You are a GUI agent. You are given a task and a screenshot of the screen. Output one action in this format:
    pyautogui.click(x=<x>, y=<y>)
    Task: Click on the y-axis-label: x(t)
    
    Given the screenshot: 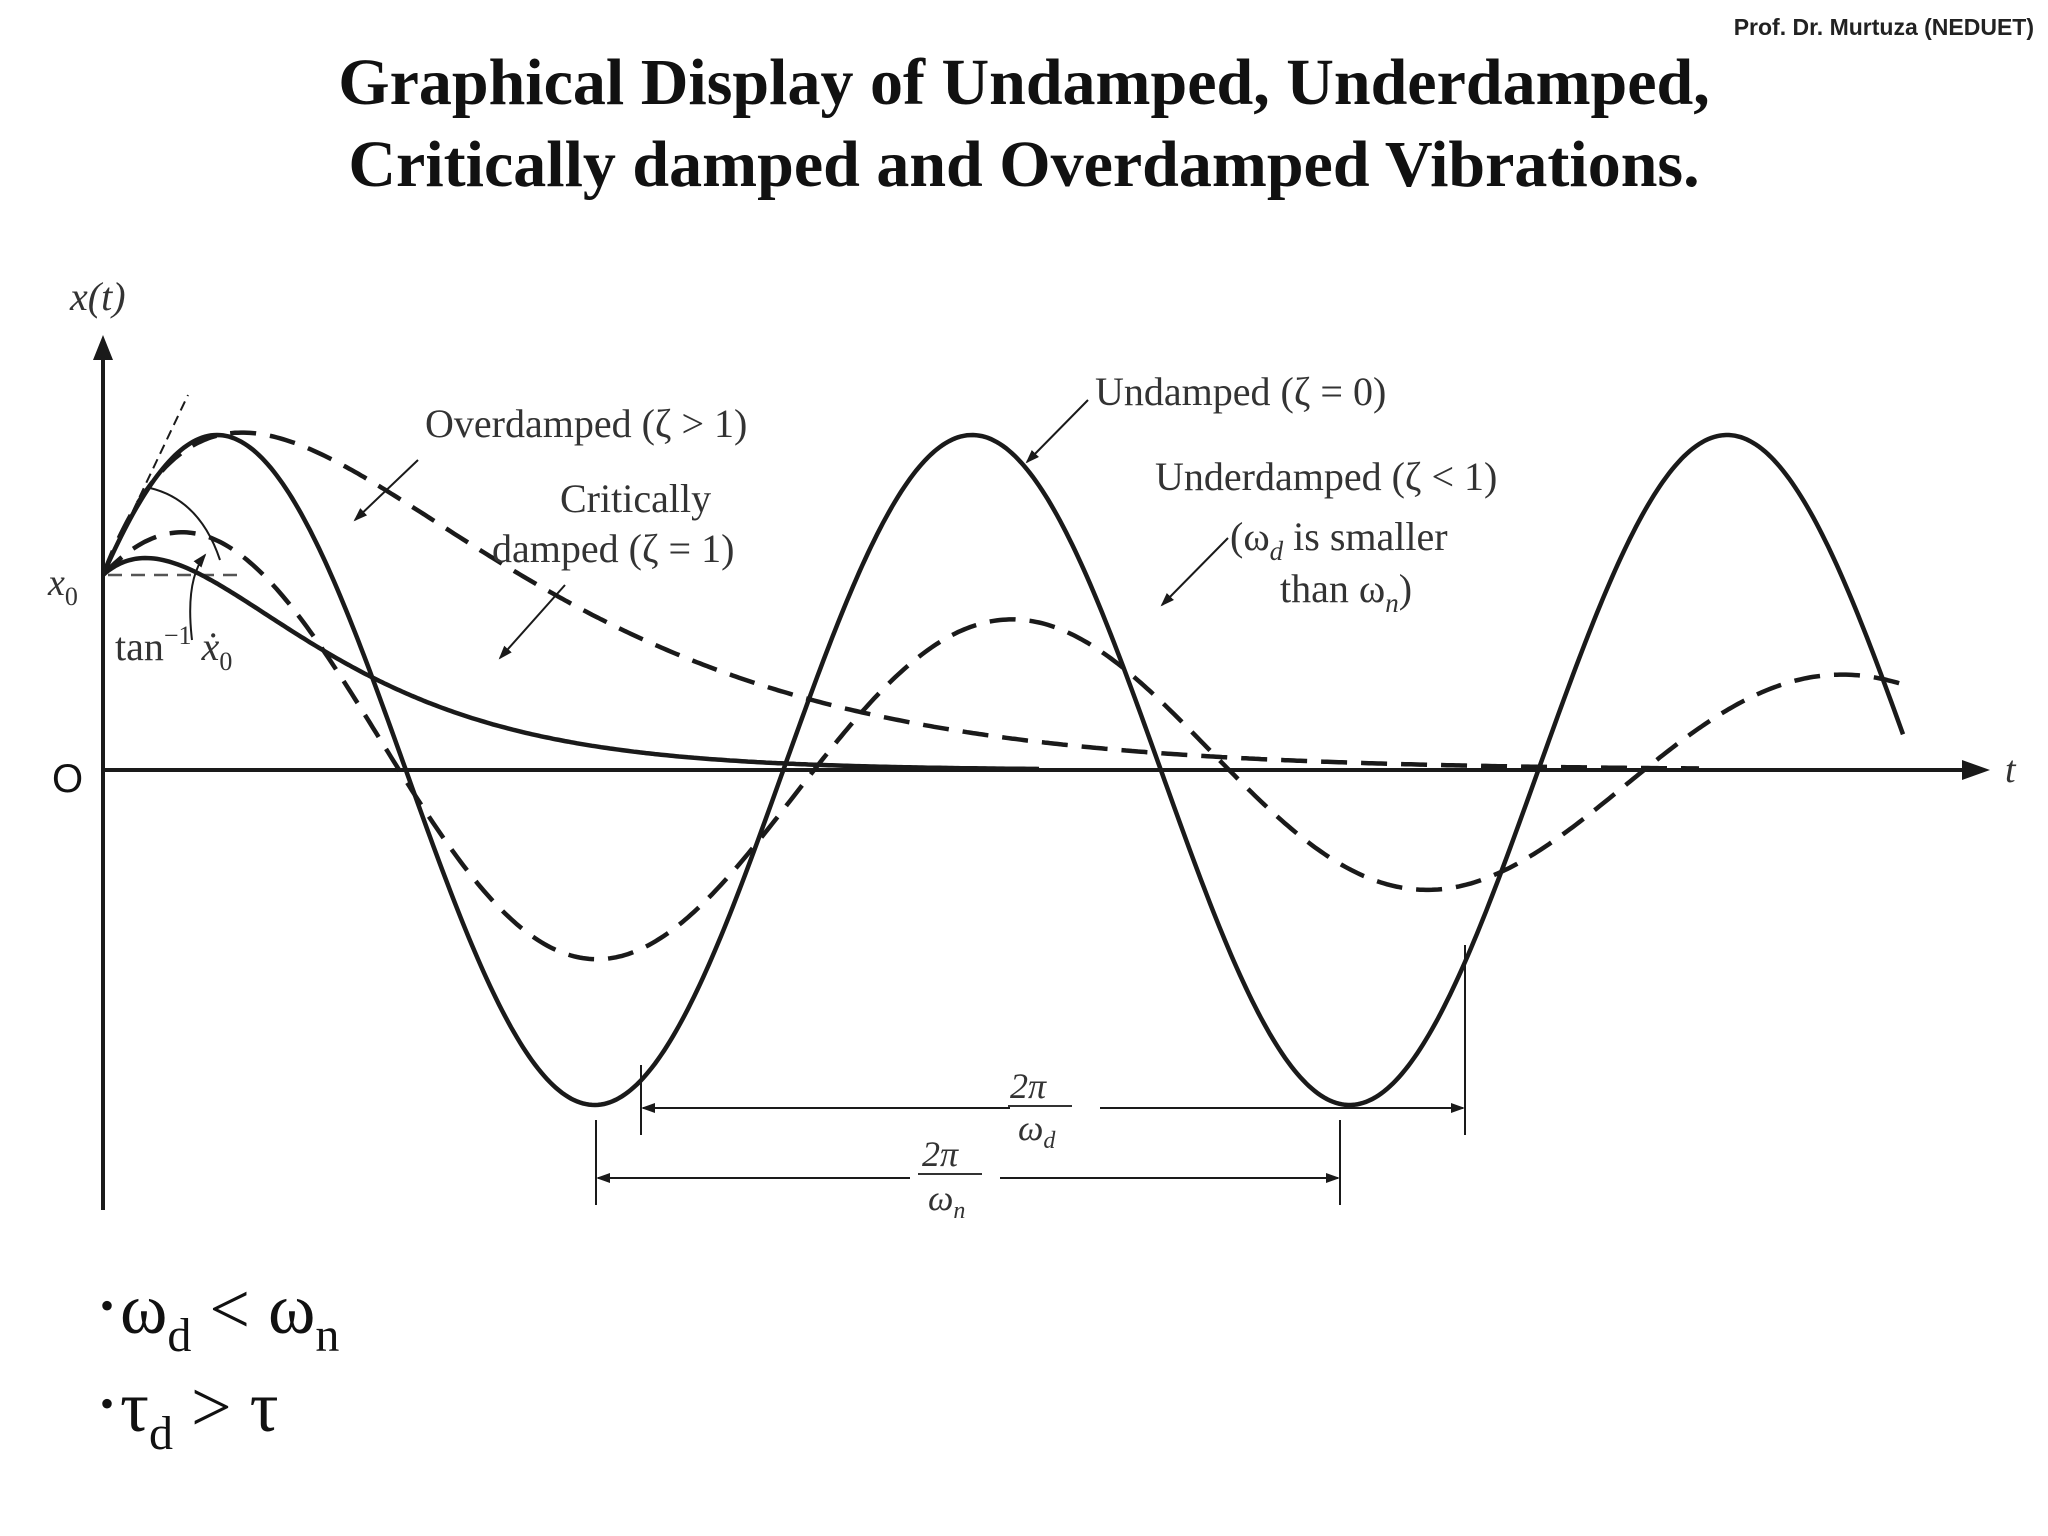 What is the action you would take?
    pyautogui.click(x=97, y=296)
    